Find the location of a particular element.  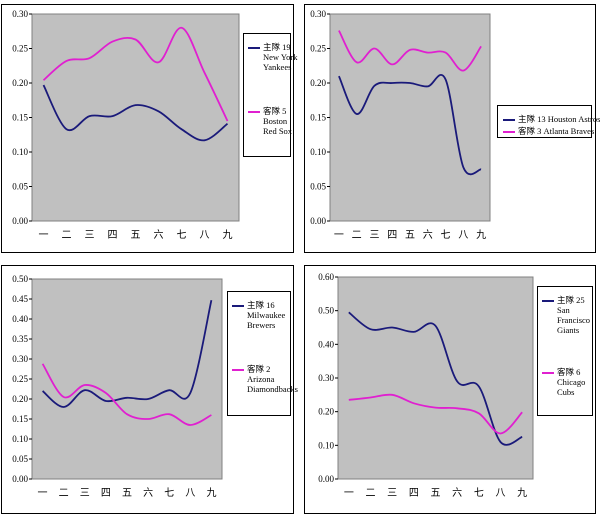

legend-label-line: Chicago is located at coordinates (571, 382).